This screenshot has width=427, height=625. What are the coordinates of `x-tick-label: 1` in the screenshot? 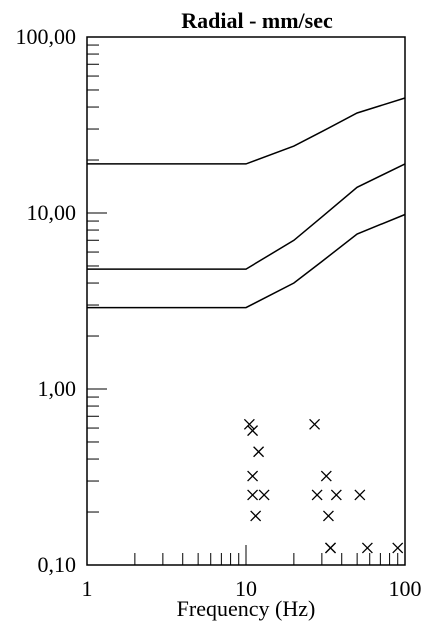 It's located at (87, 588).